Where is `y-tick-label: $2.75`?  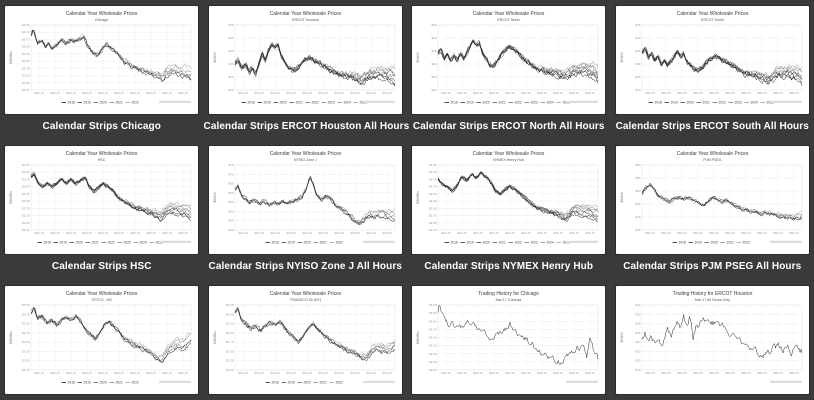
y-tick-label: $2.75 is located at coordinates (26, 68).